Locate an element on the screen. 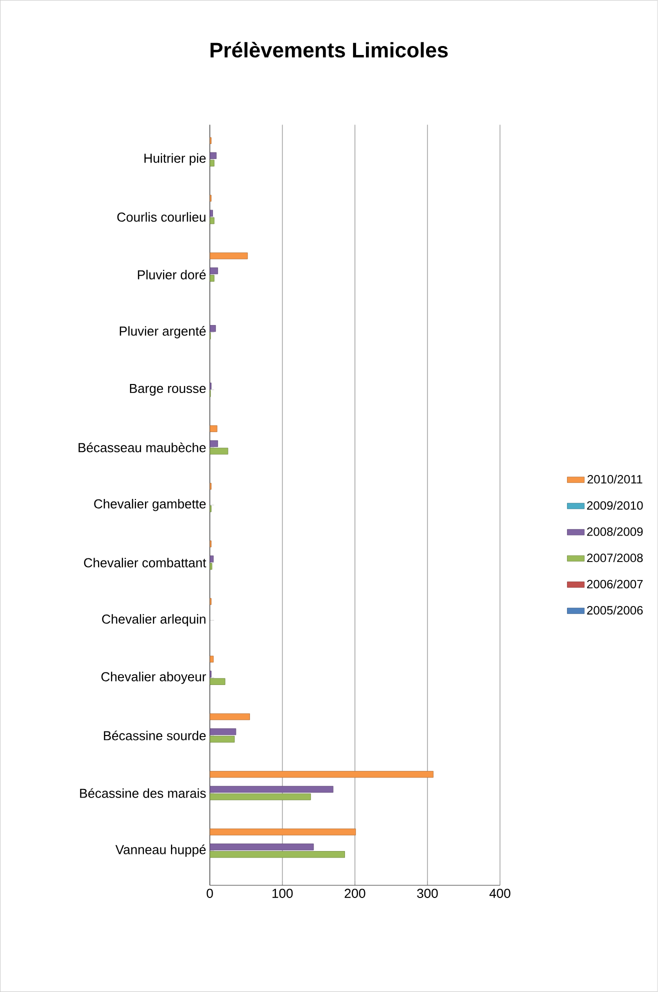 This screenshot has height=992, width=658. x-tick-label: 300 is located at coordinates (427, 893).